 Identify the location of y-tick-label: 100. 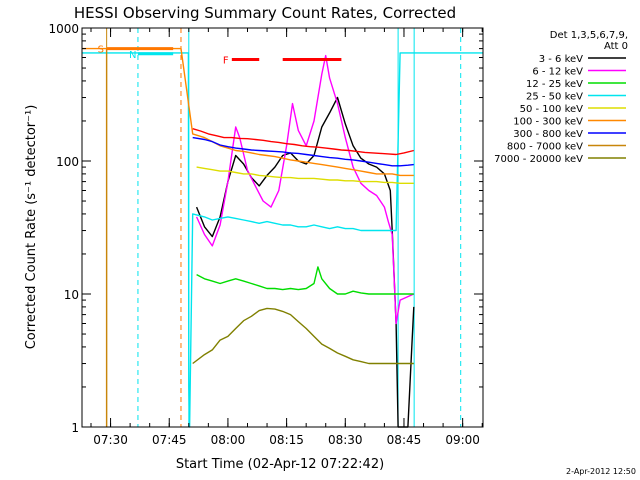
(67, 162).